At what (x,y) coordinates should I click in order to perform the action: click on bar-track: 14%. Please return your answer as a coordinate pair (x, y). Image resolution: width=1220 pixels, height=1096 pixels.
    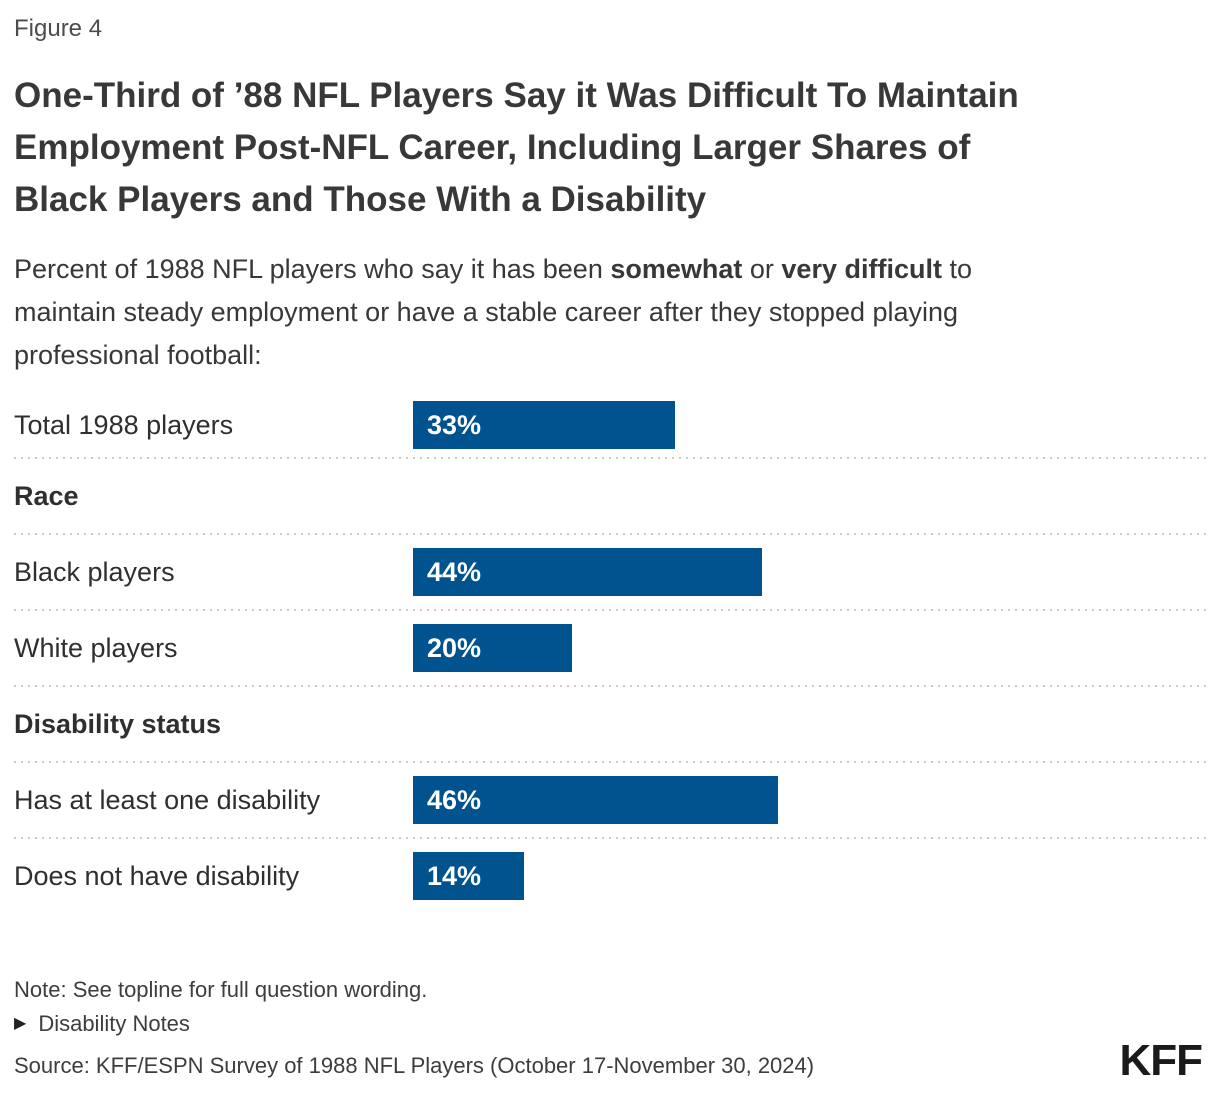
    Looking at the image, I should click on (809, 876).